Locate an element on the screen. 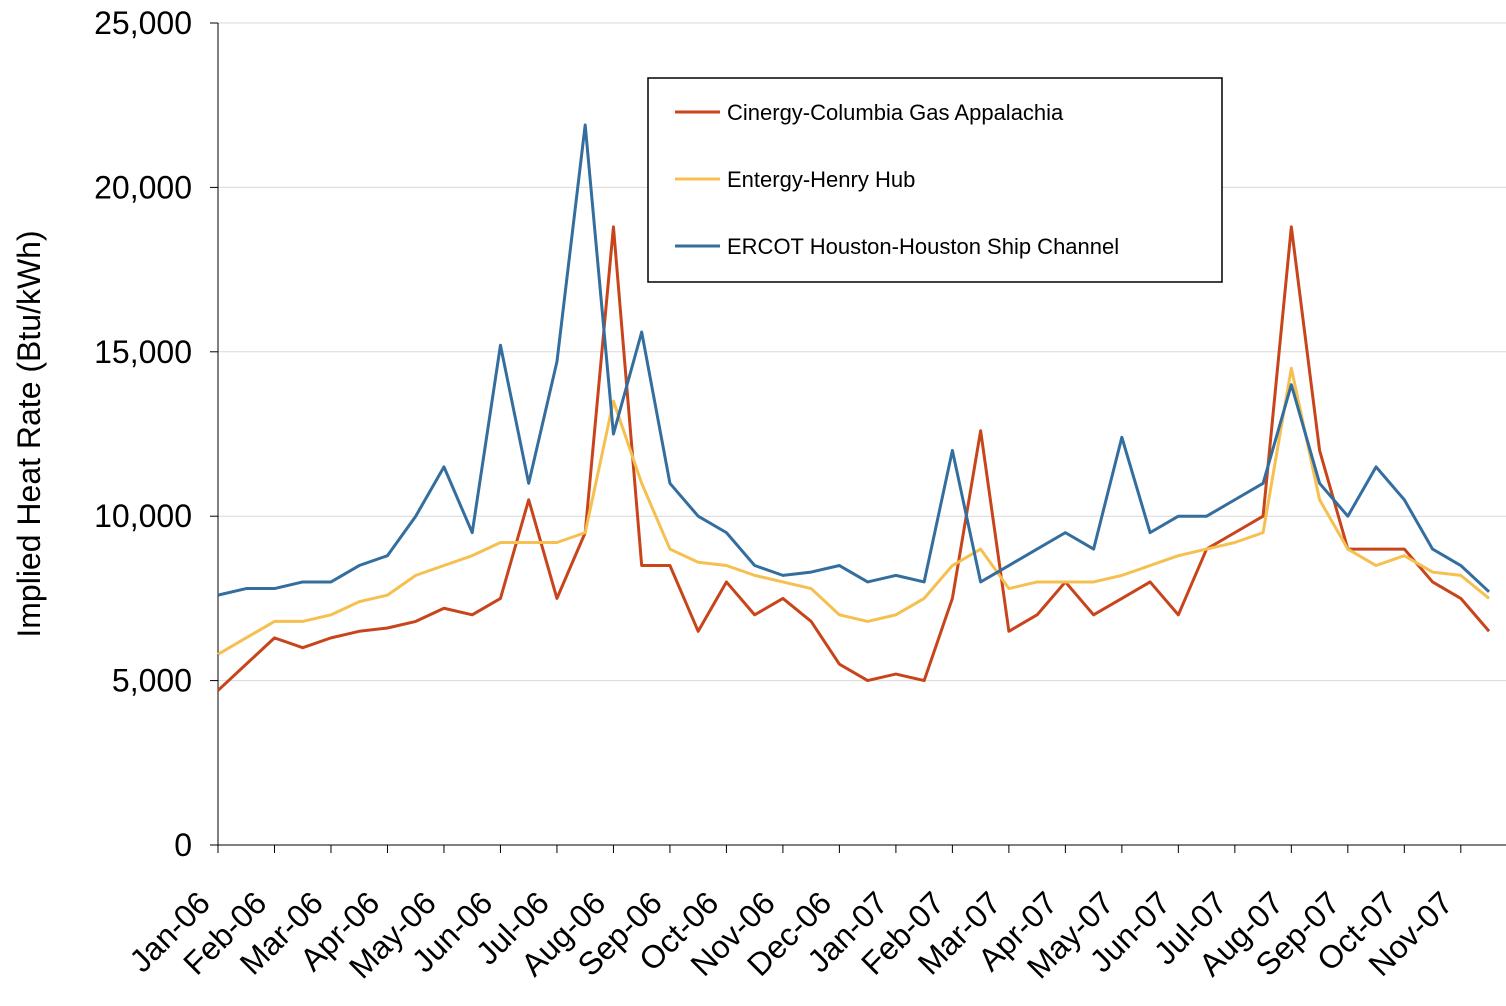 The height and width of the screenshot is (1006, 1506). y-tick-label: 15,000 is located at coordinates (143, 352).